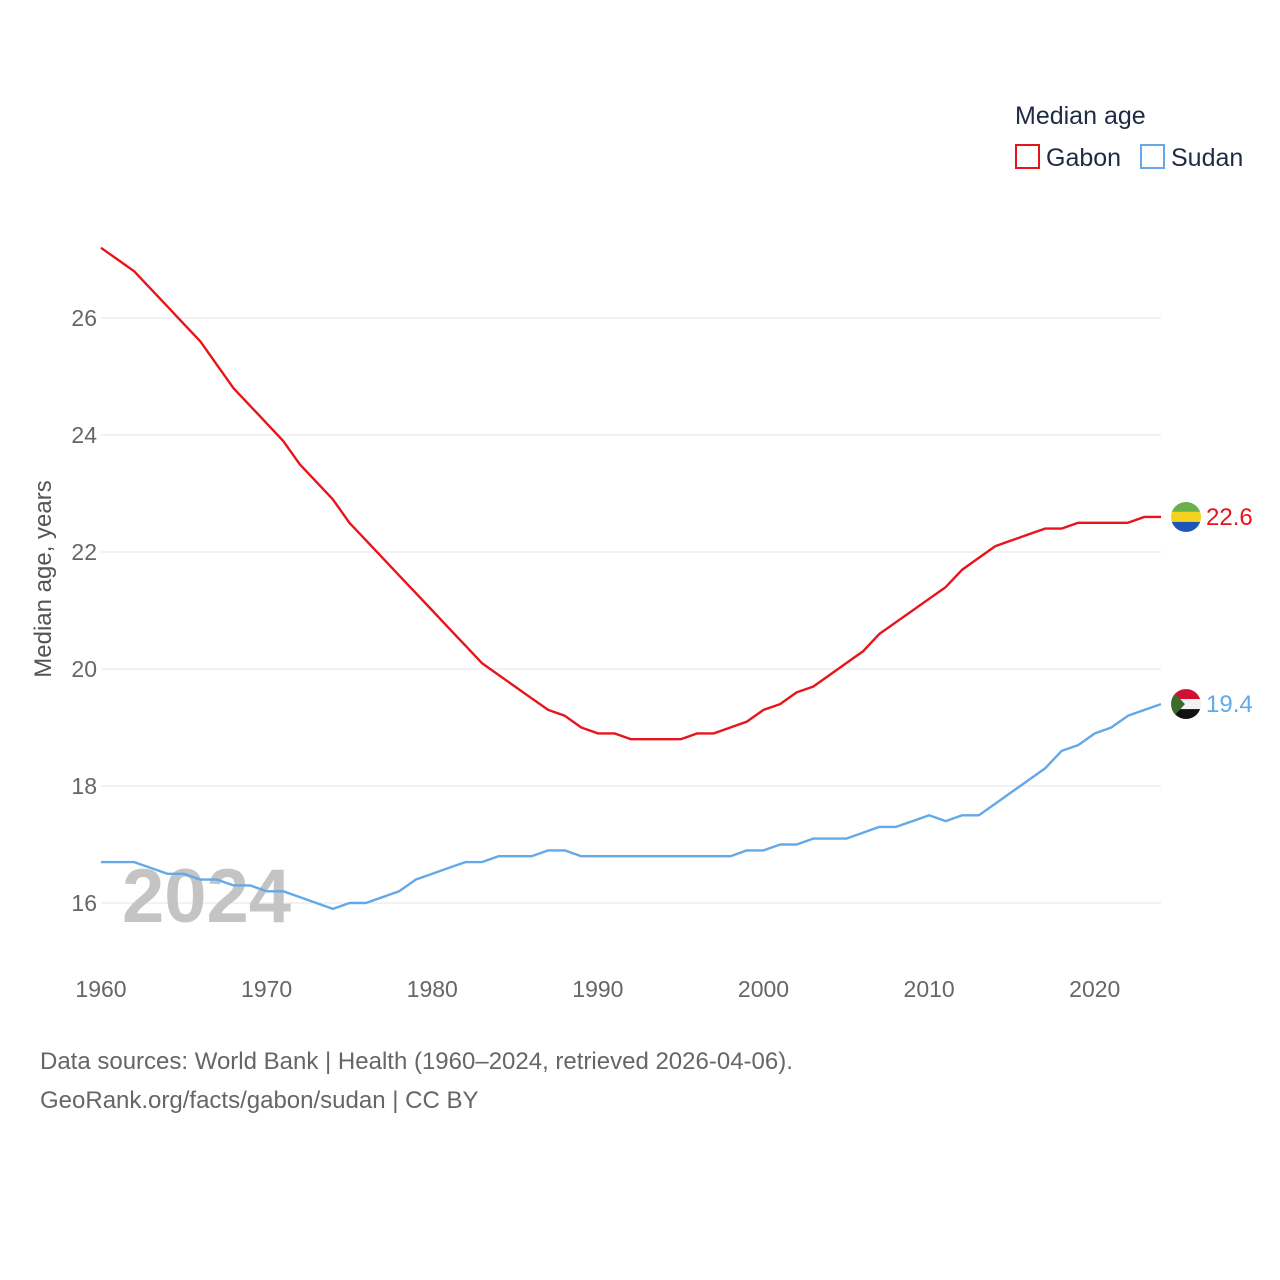 Image resolution: width=1280 pixels, height=1280 pixels. What do you see at coordinates (266, 989) in the screenshot?
I see `x-tick-label: 1970` at bounding box center [266, 989].